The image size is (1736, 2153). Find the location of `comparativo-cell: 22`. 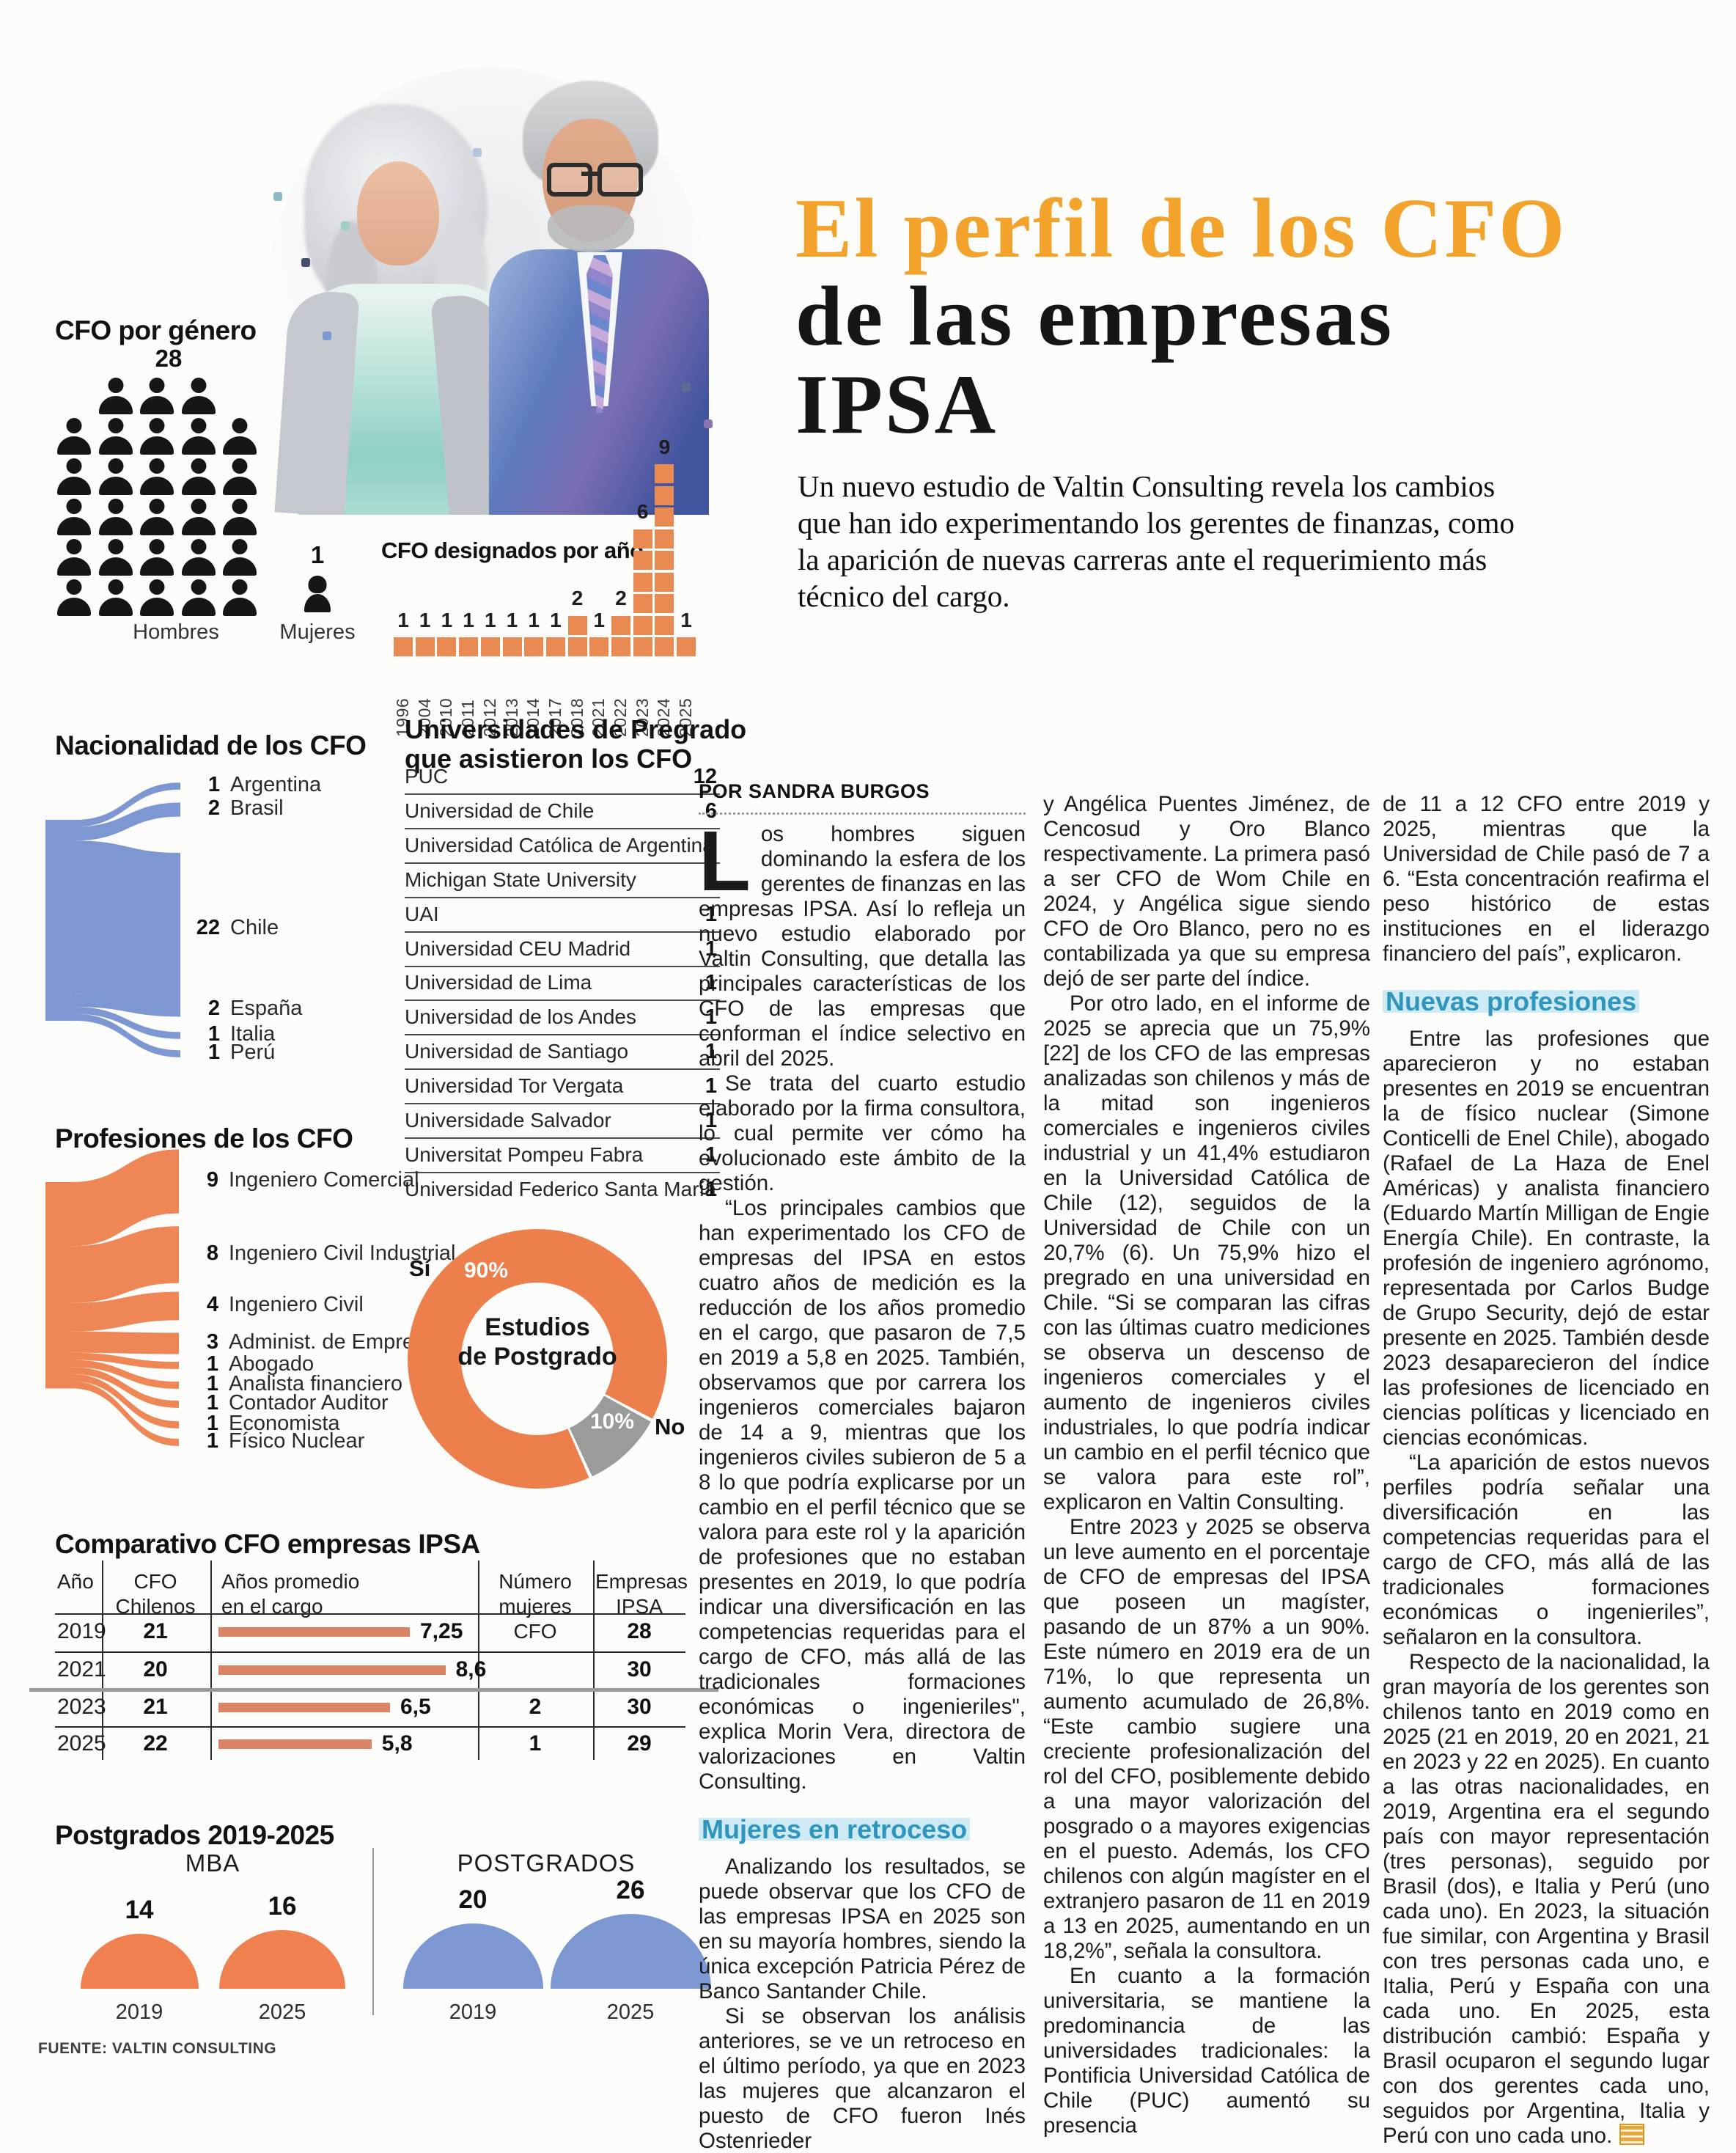

comparativo-cell: 22 is located at coordinates (156, 1743).